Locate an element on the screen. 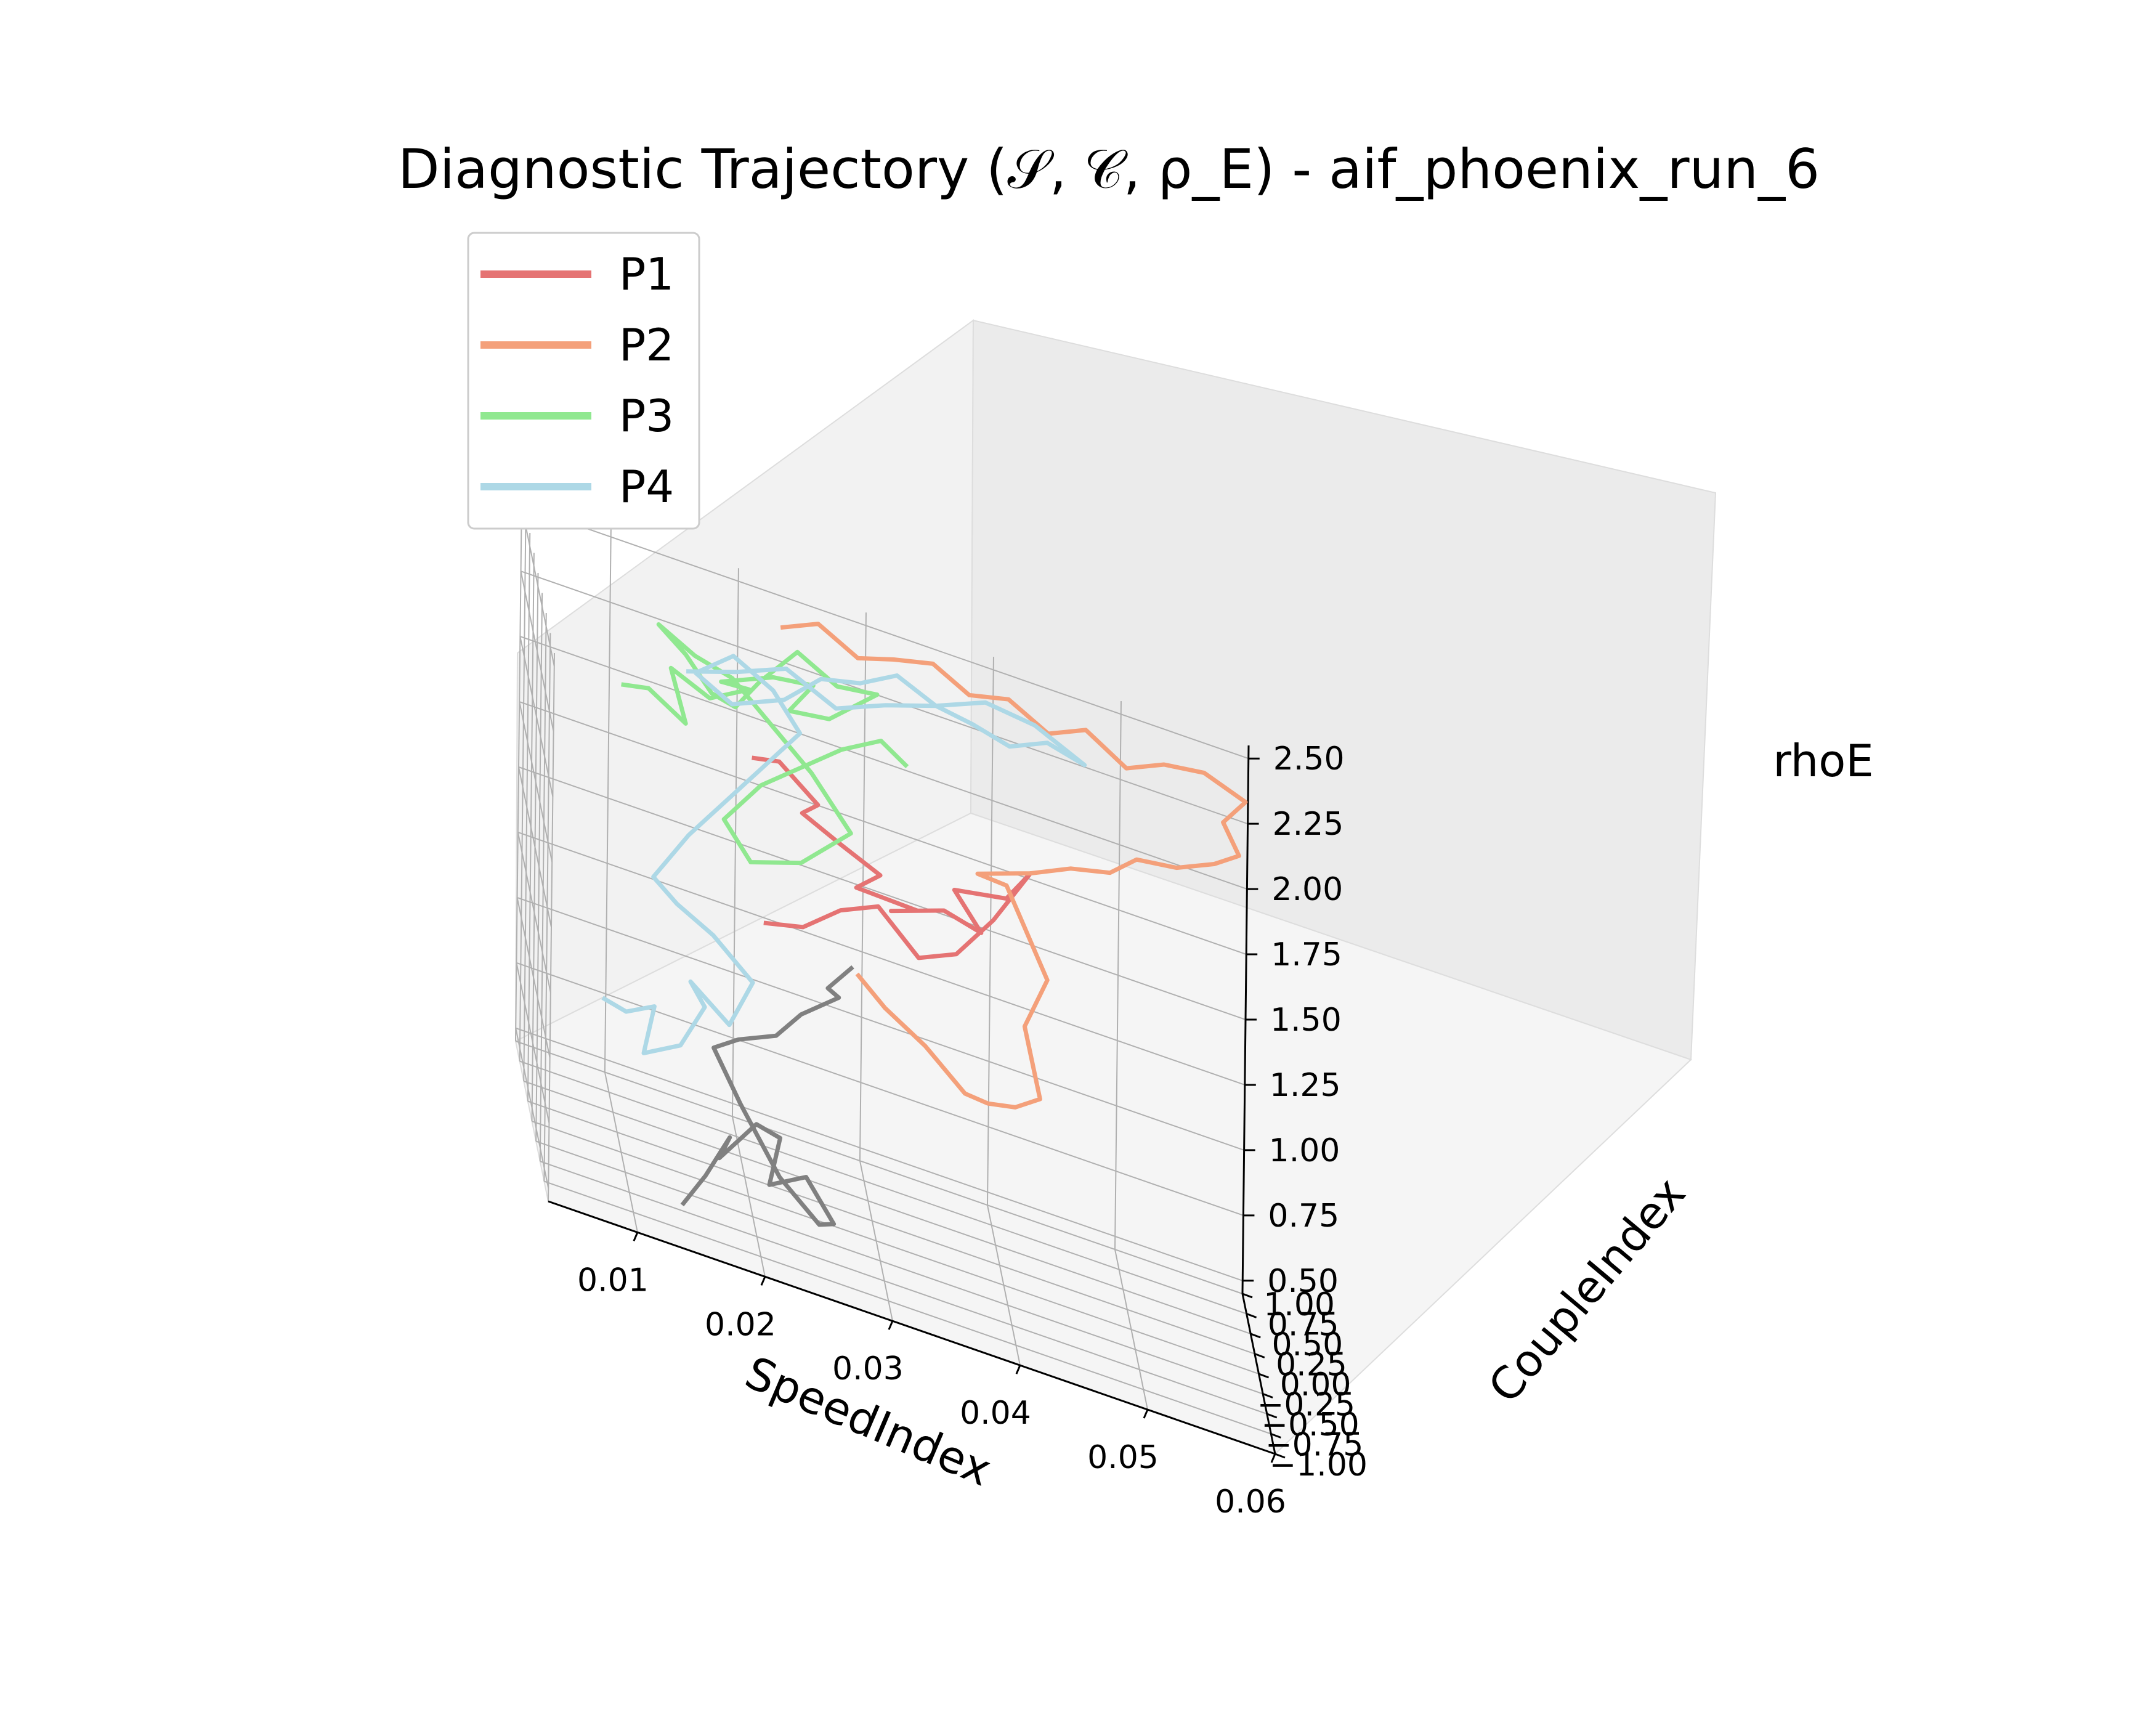 The height and width of the screenshot is (1725, 2156). z-tick-label: 1.50 is located at coordinates (1306, 1021).